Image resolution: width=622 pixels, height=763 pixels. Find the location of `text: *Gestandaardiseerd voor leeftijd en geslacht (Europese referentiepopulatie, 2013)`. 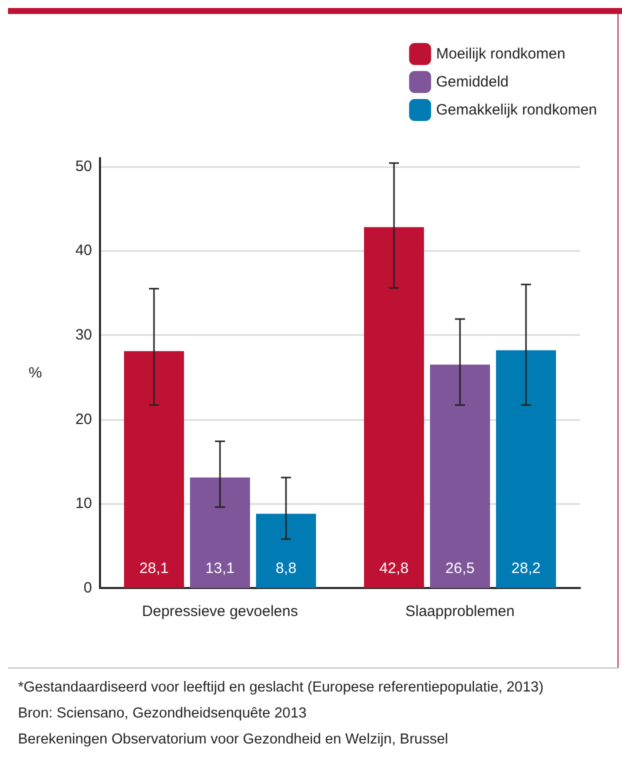

text: *Gestandaardiseerd voor leeftijd en geslacht (Europese referentiepopulatie, 2013) is located at coordinates (281, 688).